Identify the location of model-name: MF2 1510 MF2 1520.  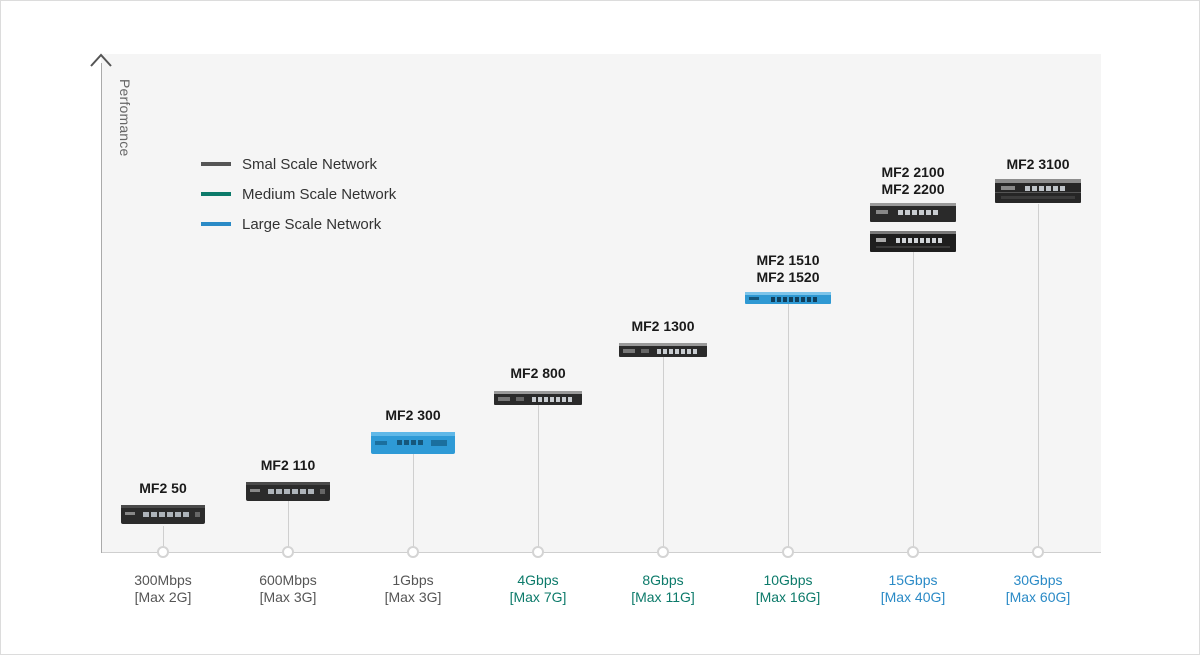
(788, 268).